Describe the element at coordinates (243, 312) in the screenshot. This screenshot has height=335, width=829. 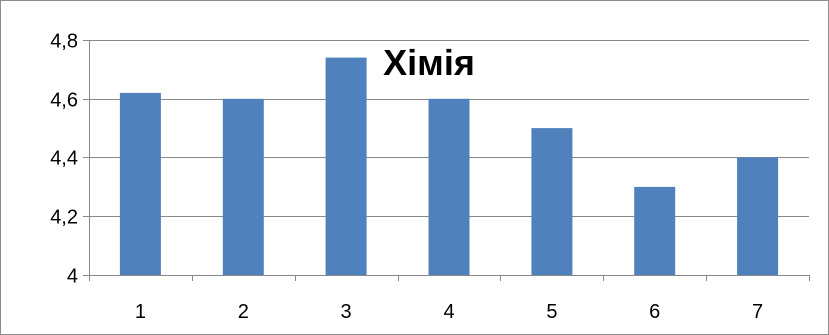
I see `x-tick-label-2: 2` at that location.